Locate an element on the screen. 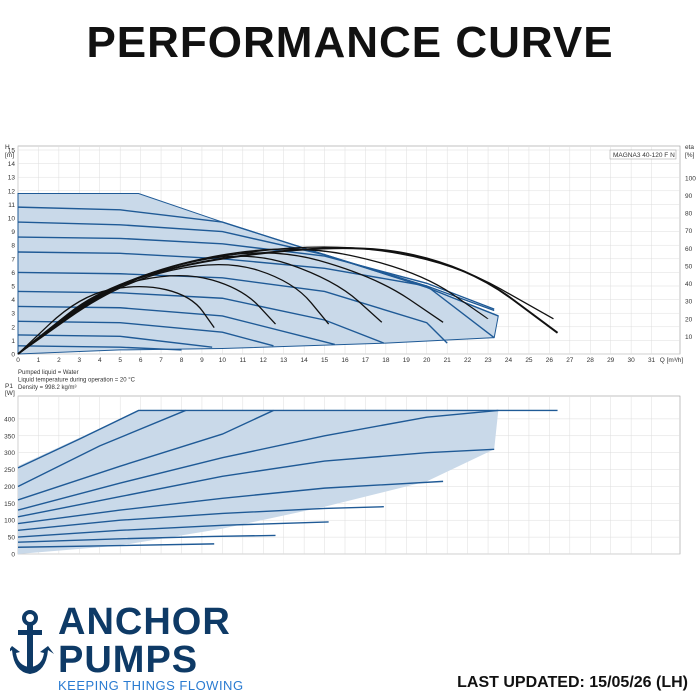 The height and width of the screenshot is (700, 700). y-tick-label: 13 is located at coordinates (12, 178).